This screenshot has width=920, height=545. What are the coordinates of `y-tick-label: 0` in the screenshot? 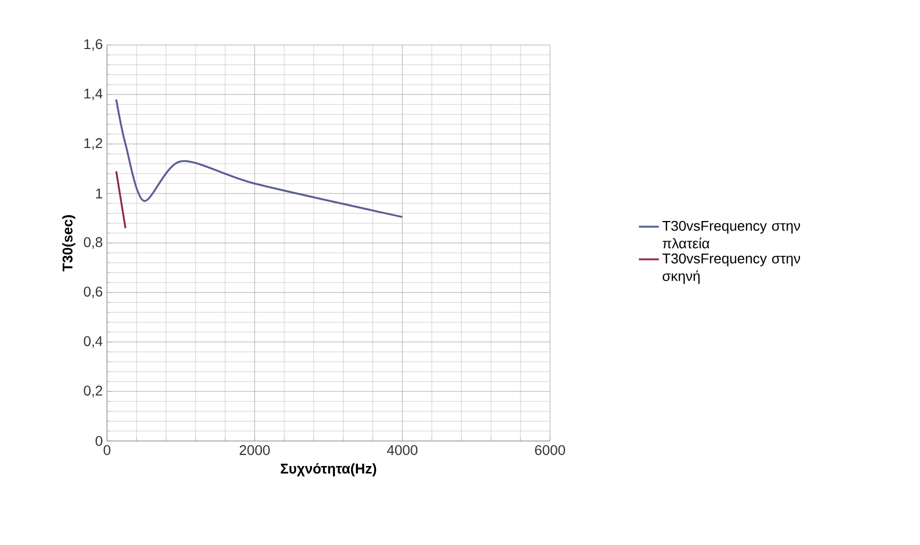 It's located at (99, 441).